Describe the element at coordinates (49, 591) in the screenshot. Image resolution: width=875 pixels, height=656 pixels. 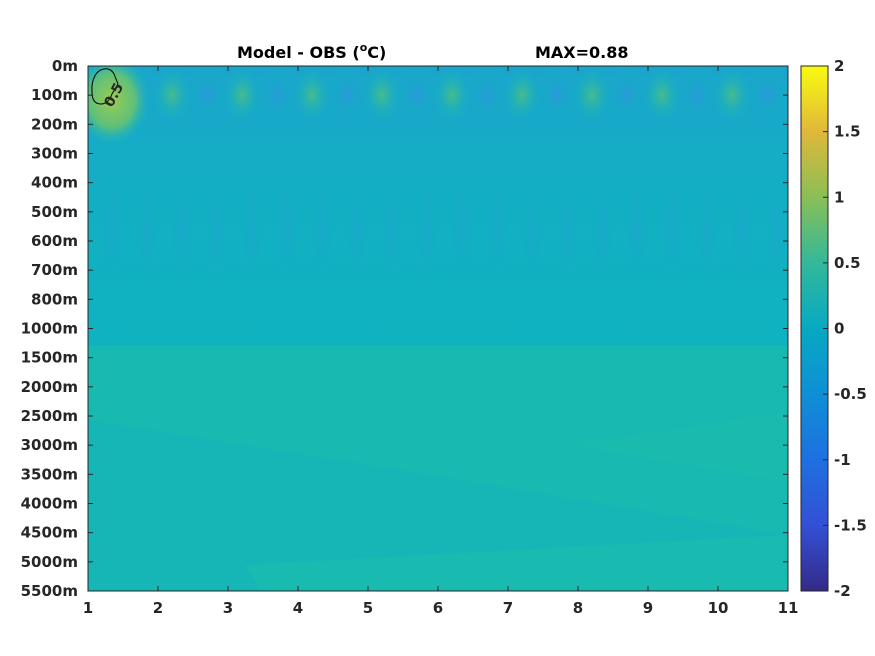
I see `y-tick-label: 5500m` at that location.